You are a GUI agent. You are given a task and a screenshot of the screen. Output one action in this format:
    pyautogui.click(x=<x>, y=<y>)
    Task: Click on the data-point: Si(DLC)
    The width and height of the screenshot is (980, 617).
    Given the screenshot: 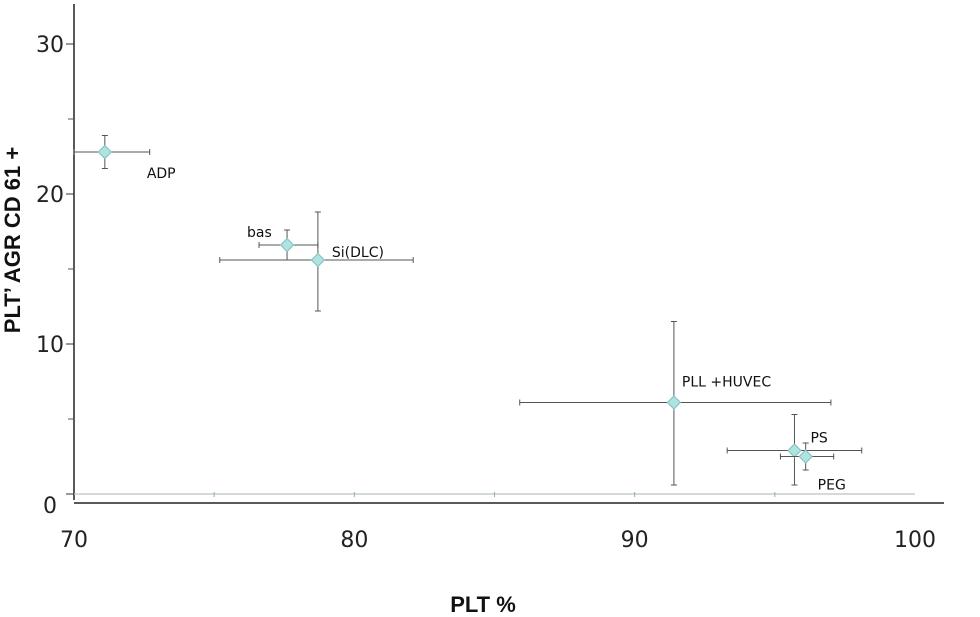 What is the action you would take?
    pyautogui.click(x=316, y=261)
    